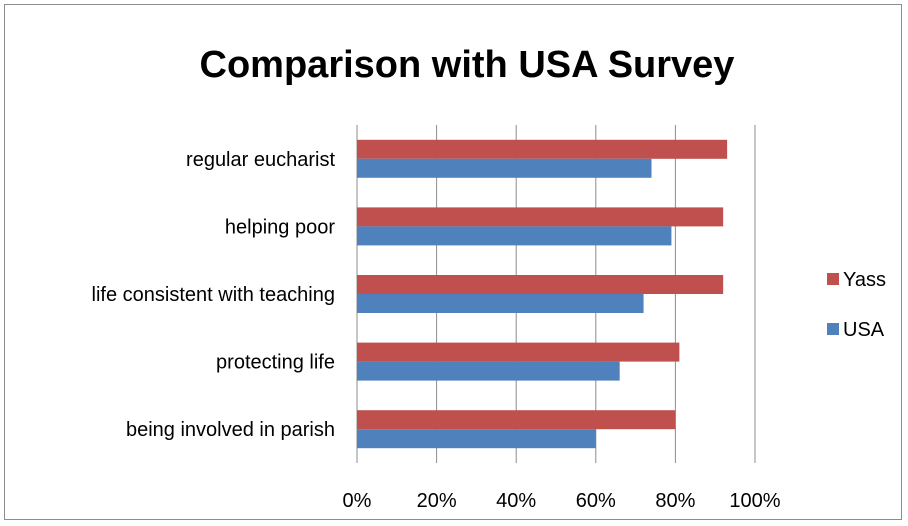 The width and height of the screenshot is (908, 526). What do you see at coordinates (864, 330) in the screenshot?
I see `legend-label-usa: USA` at bounding box center [864, 330].